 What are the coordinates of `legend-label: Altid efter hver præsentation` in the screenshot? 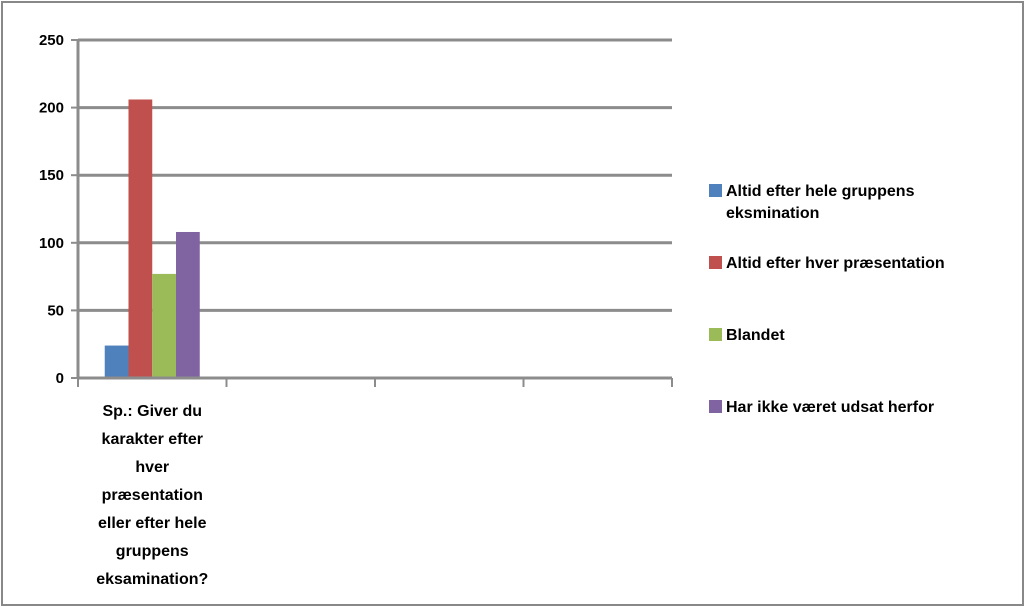 It's located at (835, 263).